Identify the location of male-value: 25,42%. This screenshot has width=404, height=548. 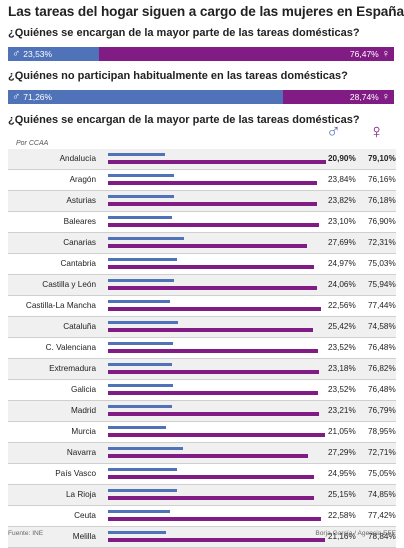
(342, 326).